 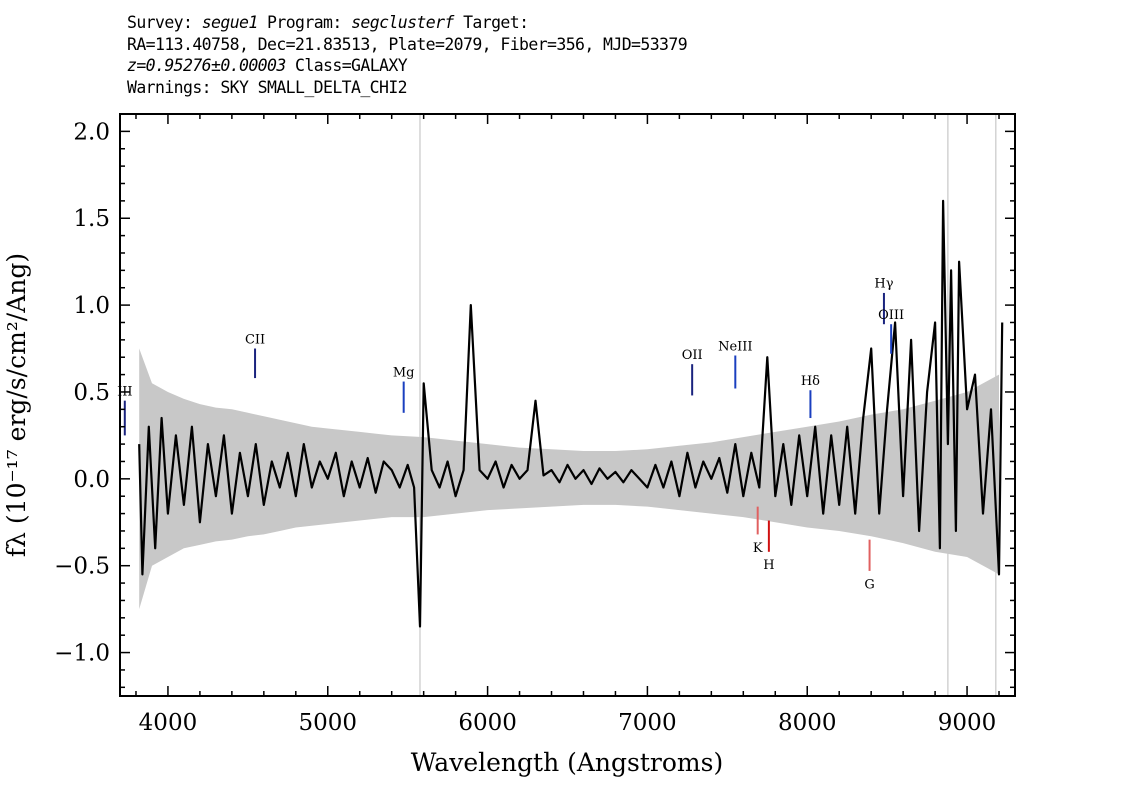 What do you see at coordinates (91, 132) in the screenshot?
I see `y-tick-label: 2.0` at bounding box center [91, 132].